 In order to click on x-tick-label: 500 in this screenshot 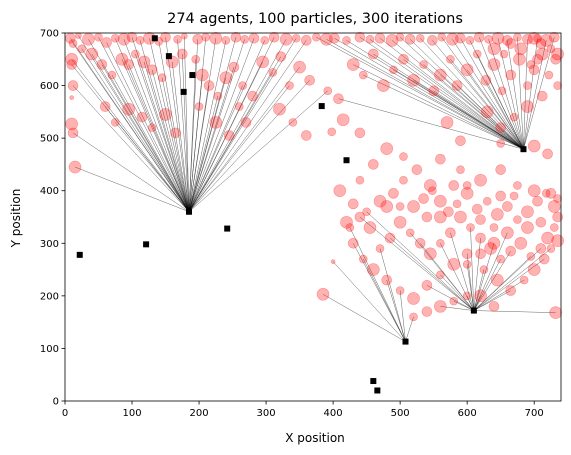, I will do `click(400, 413)`.